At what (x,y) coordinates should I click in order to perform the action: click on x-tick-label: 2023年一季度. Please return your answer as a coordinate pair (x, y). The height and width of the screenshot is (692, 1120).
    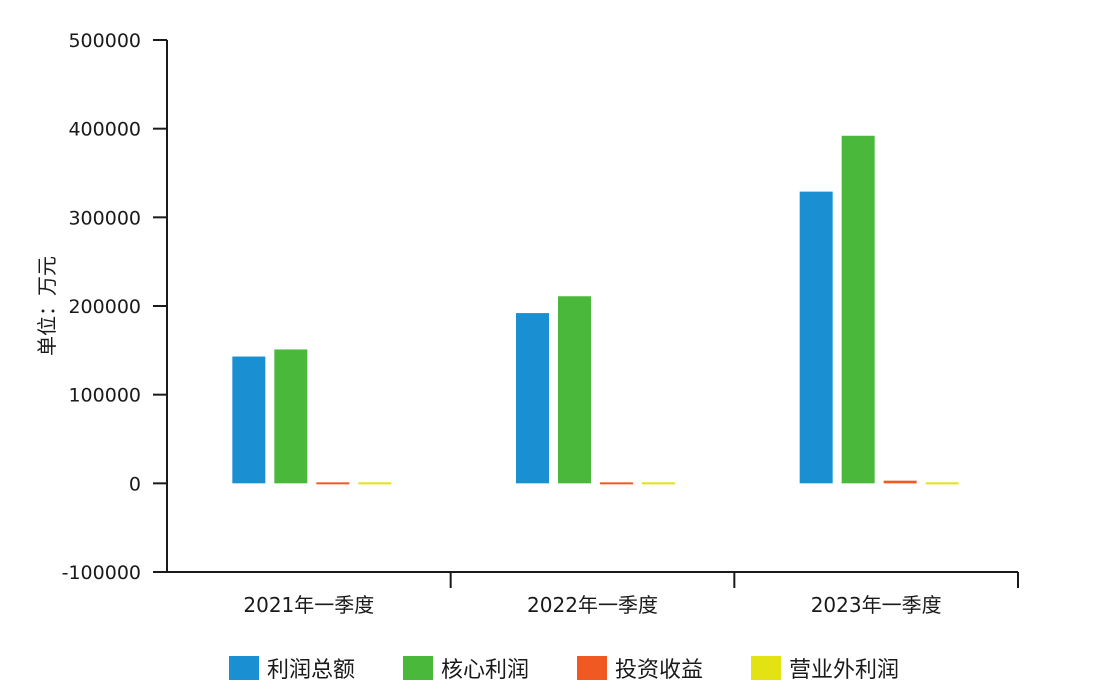
    Looking at the image, I should click on (876, 605).